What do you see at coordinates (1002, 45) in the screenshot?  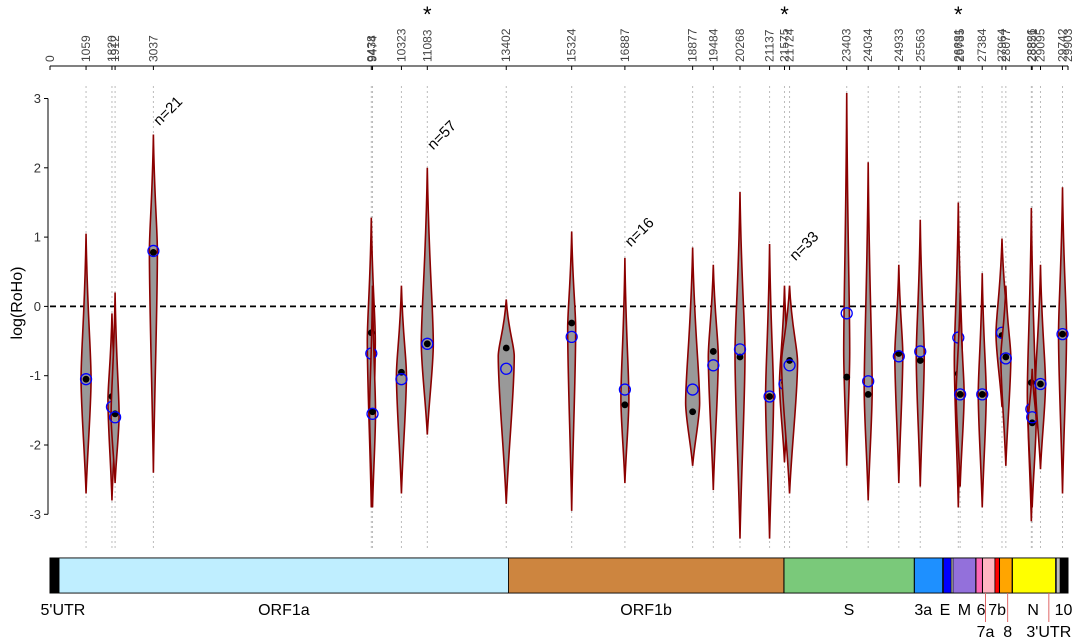 I see `position-tick-label: 27964` at bounding box center [1002, 45].